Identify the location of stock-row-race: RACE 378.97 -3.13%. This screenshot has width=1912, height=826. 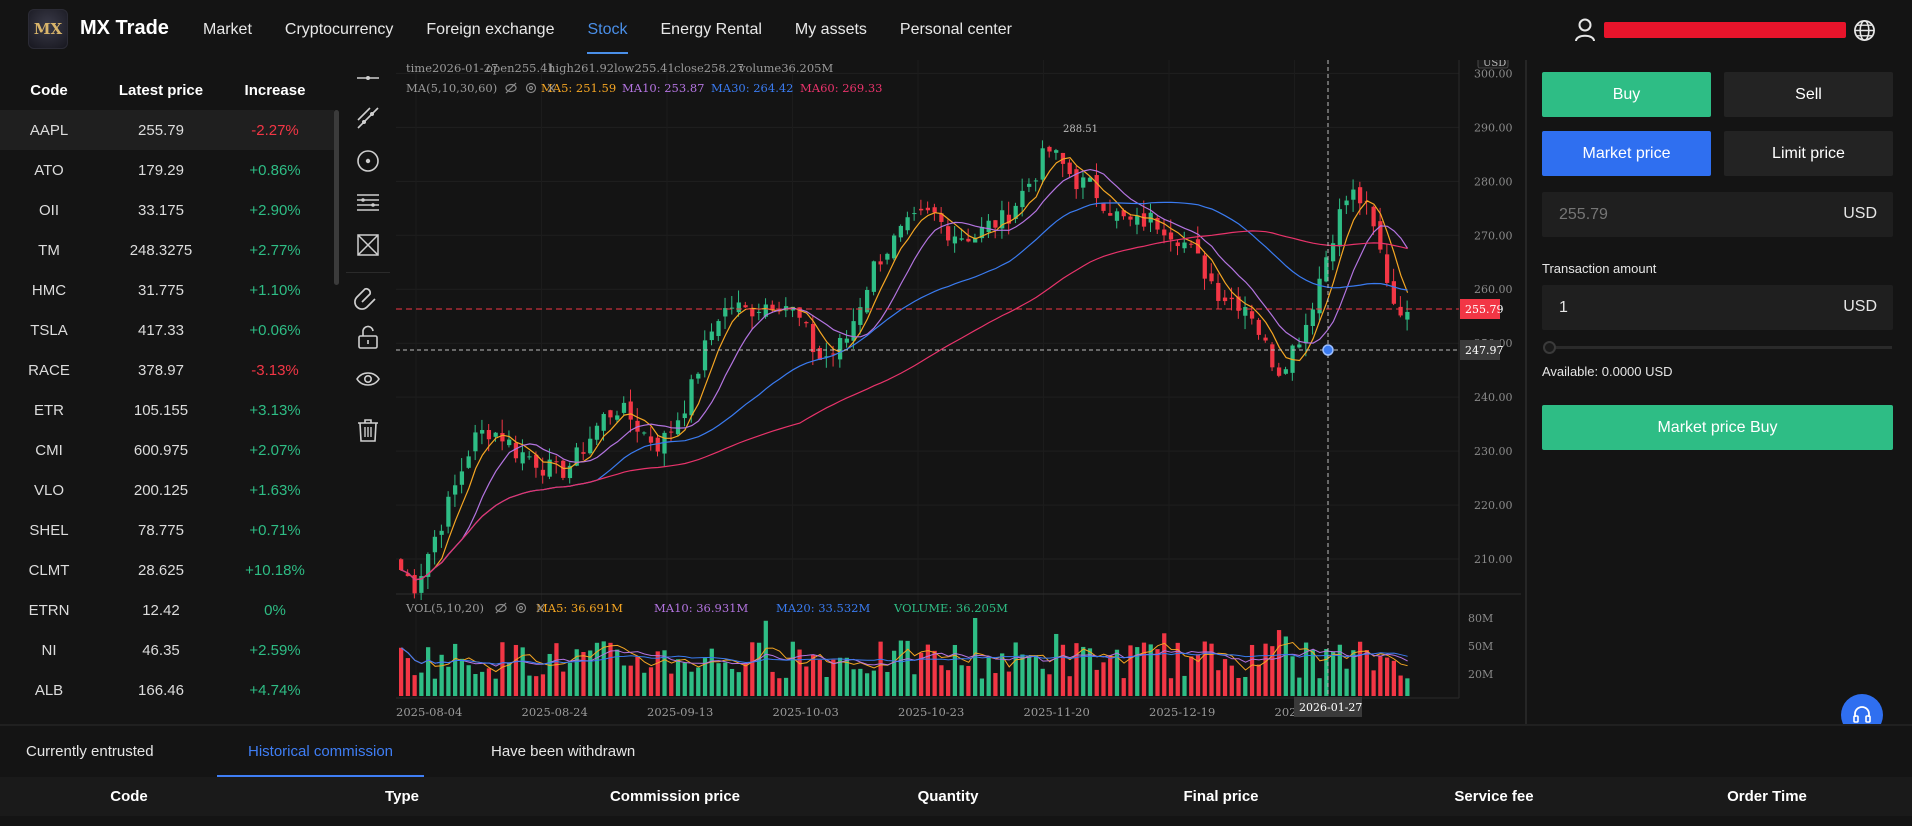
(169, 370).